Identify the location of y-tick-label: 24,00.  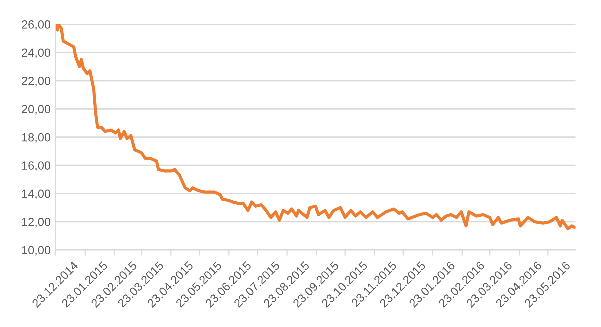
(36, 53).